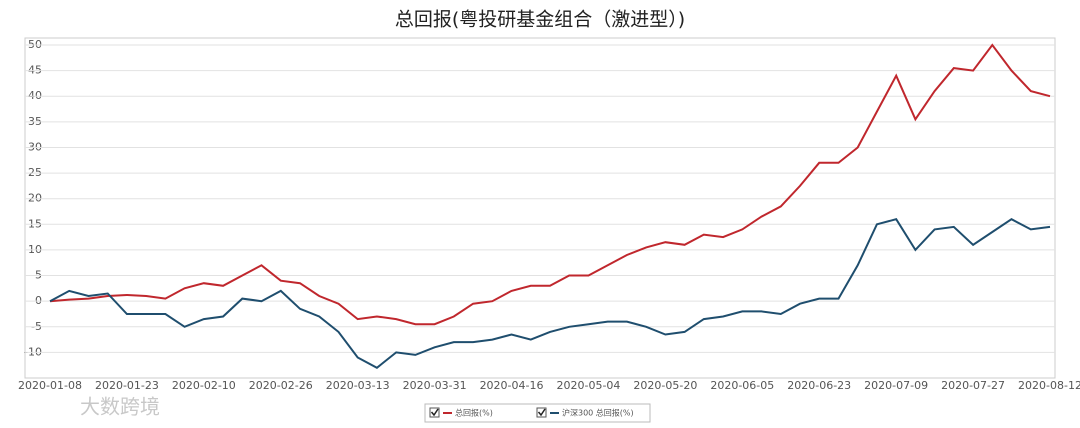  Describe the element at coordinates (1049, 385) in the screenshot. I see `x-tick-label: 2020-08-12` at that location.